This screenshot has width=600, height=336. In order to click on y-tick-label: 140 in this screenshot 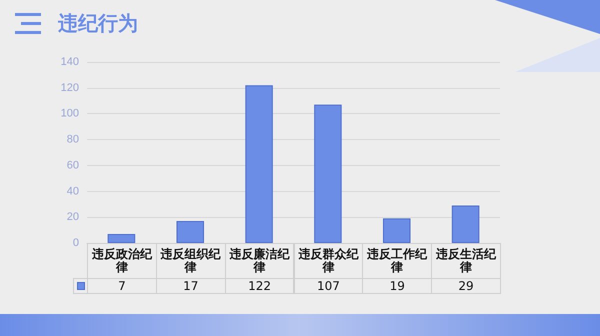, I will do `click(69, 62)`.